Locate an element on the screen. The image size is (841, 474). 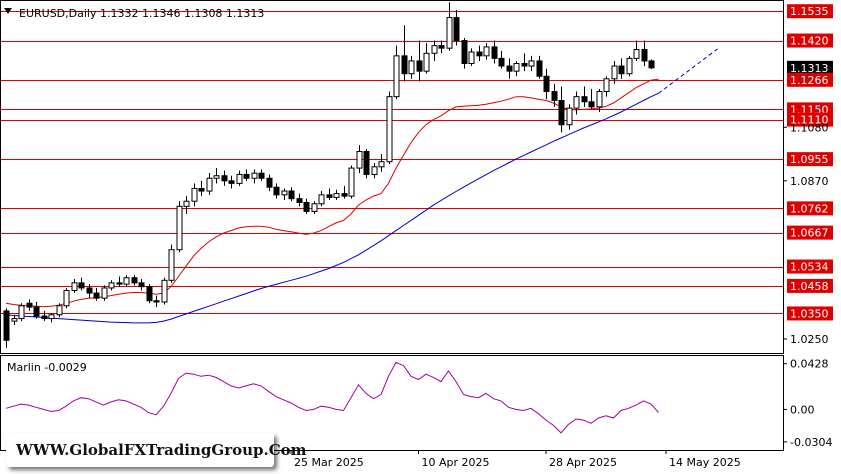
price-tick-label: 1.0534 is located at coordinates (809, 267).